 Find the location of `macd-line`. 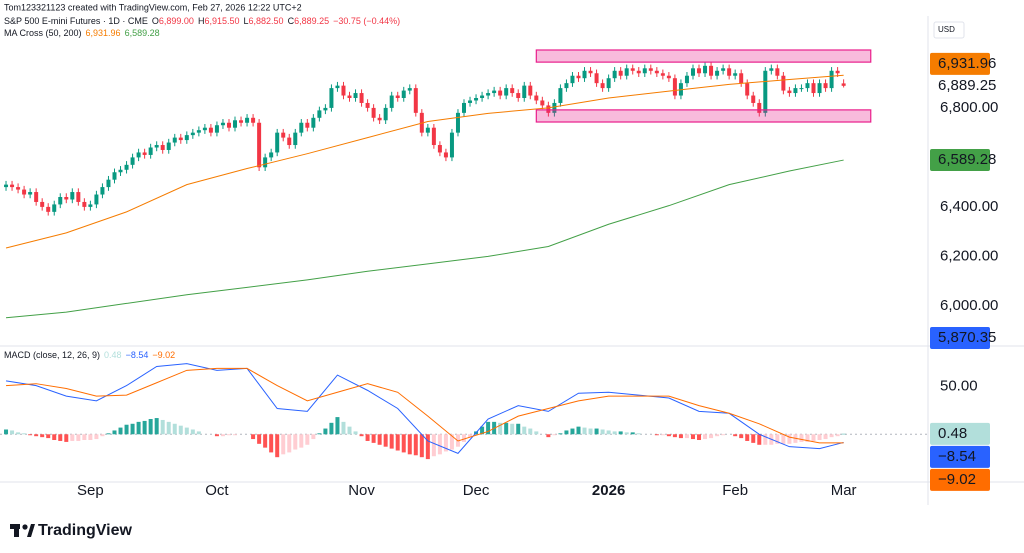

macd-line is located at coordinates (424, 405).